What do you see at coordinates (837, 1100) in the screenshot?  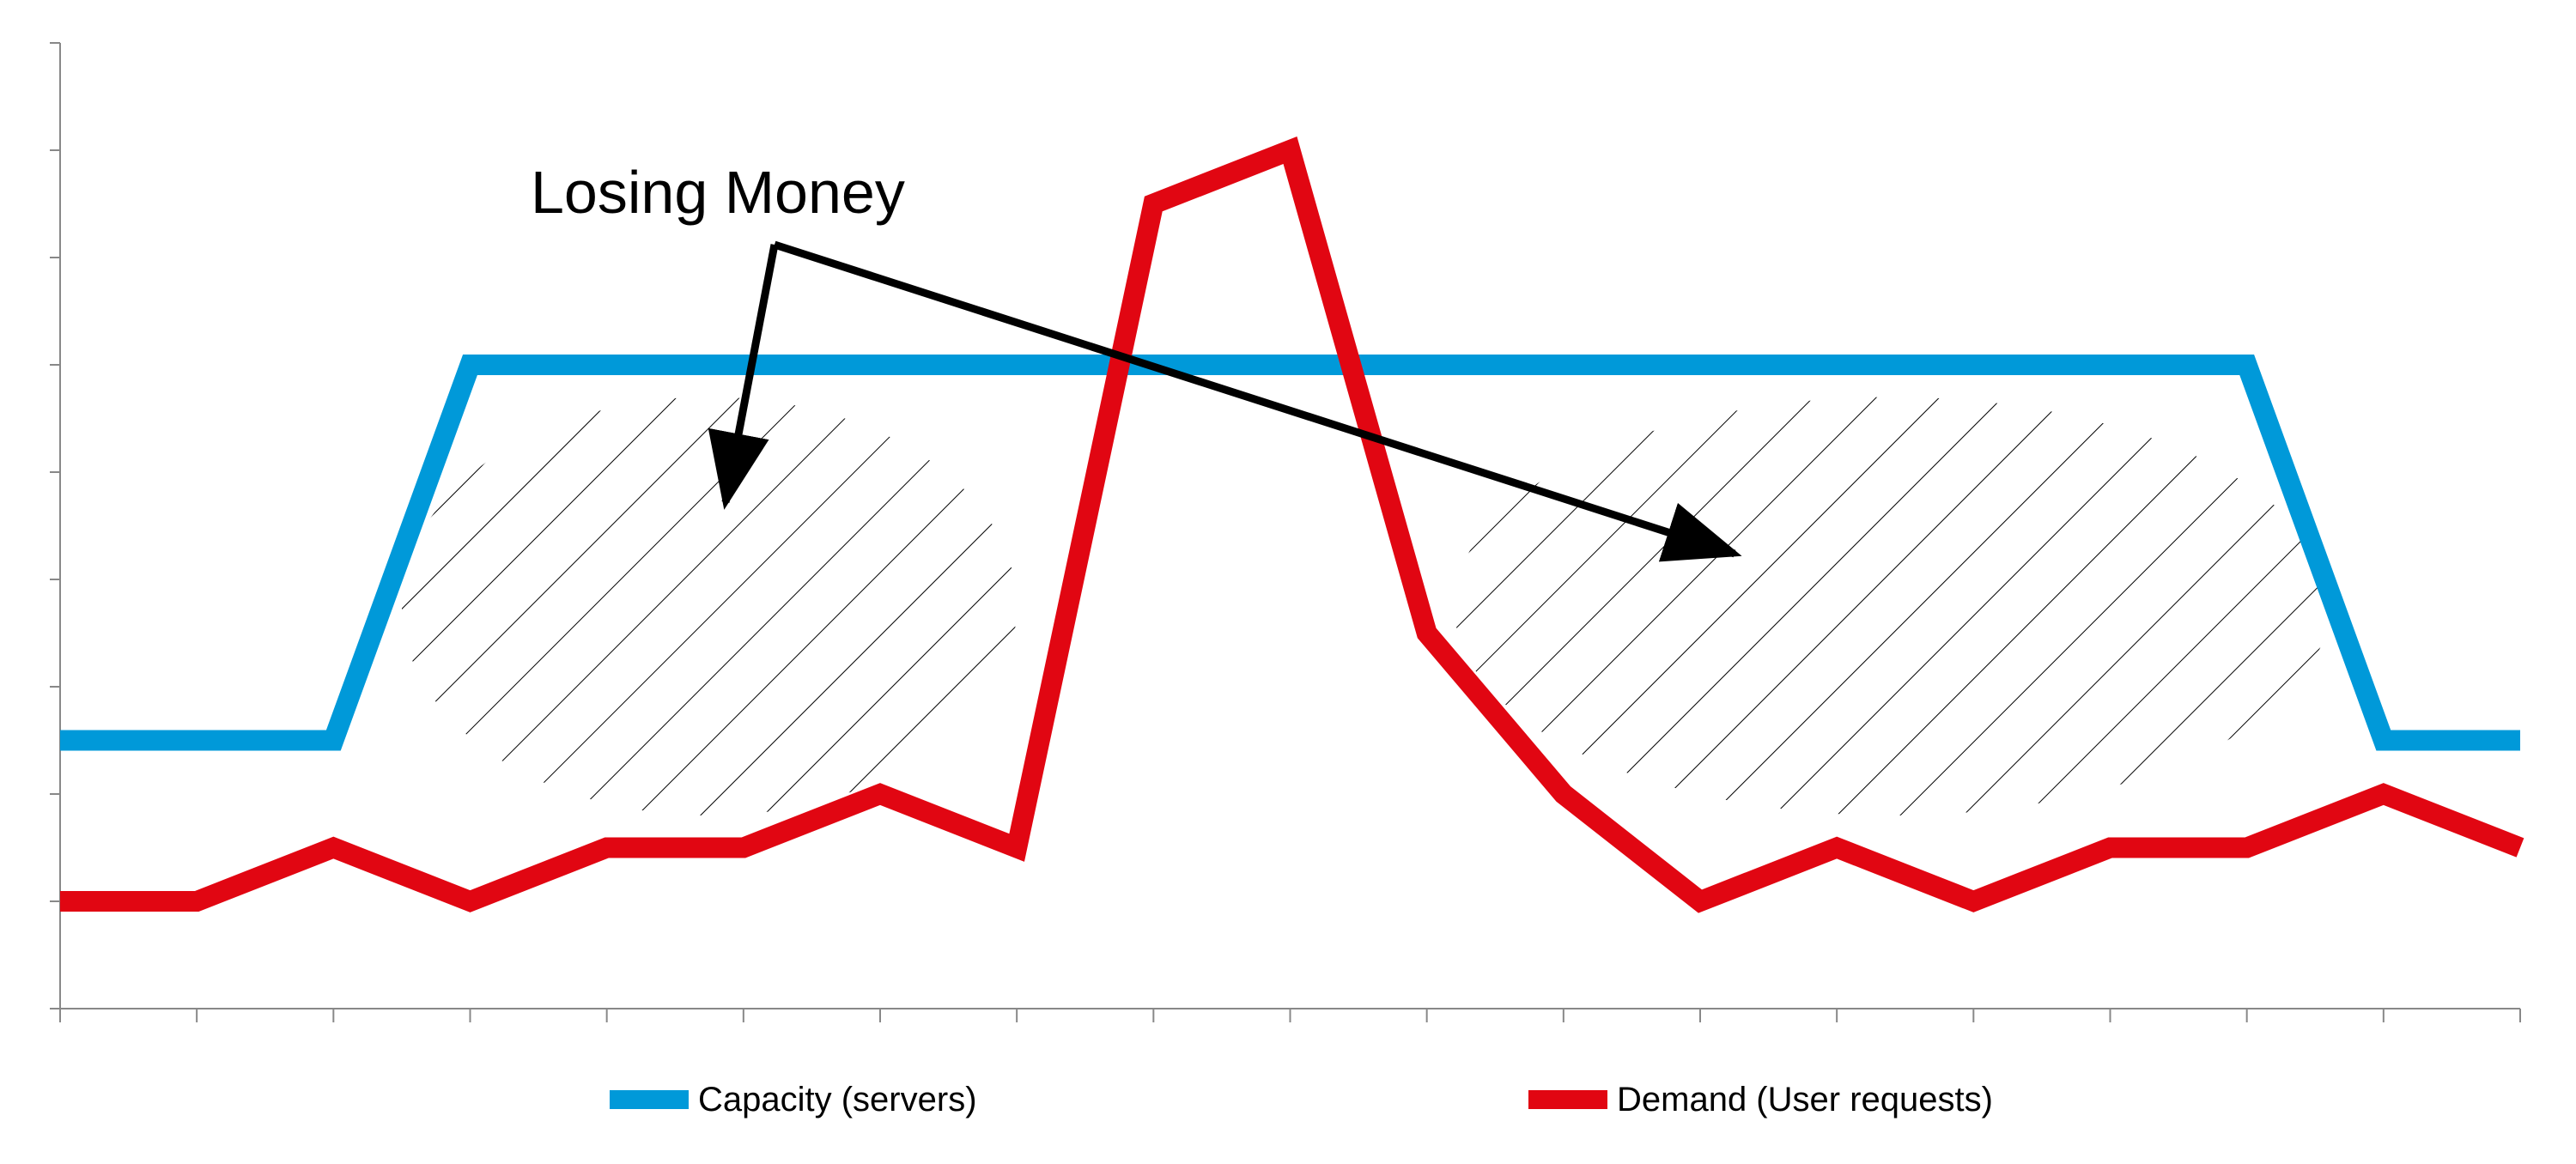 I see `legend-label: Capacity (servers)` at bounding box center [837, 1100].